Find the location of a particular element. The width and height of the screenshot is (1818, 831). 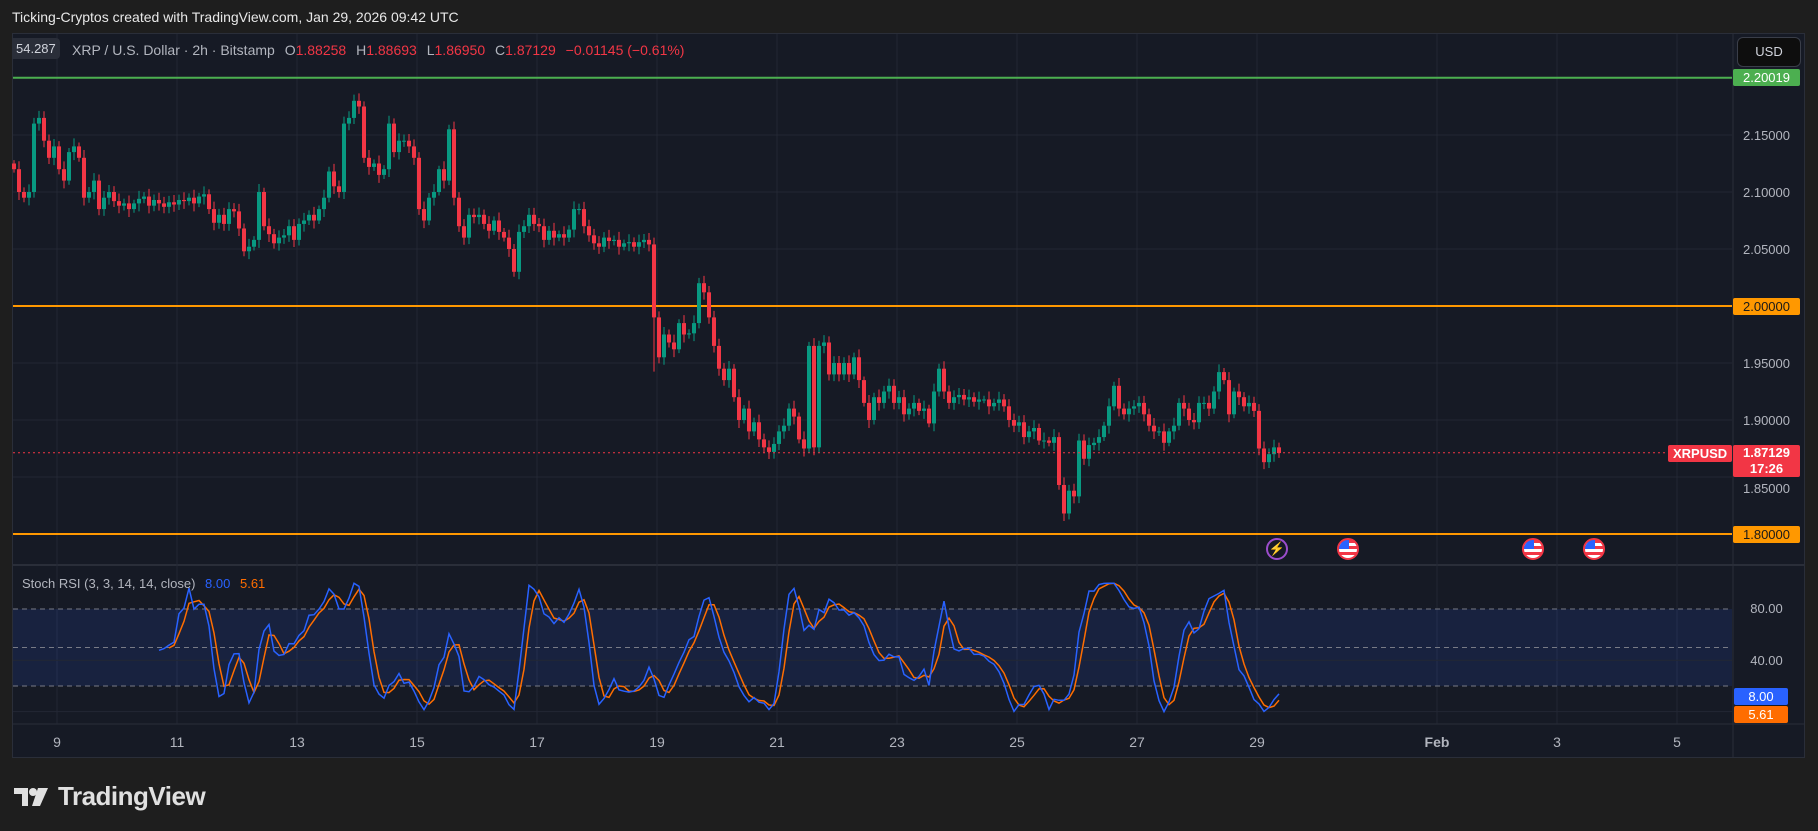

price-tick-label: 1.95000 is located at coordinates (1766, 363).